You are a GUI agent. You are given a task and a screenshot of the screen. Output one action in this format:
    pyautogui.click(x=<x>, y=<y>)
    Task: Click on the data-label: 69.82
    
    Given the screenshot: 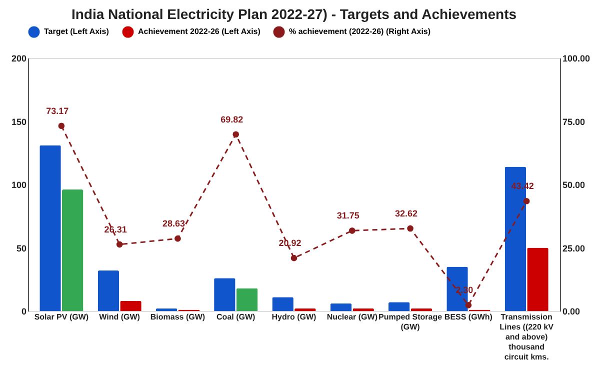 What is the action you would take?
    pyautogui.click(x=232, y=119)
    